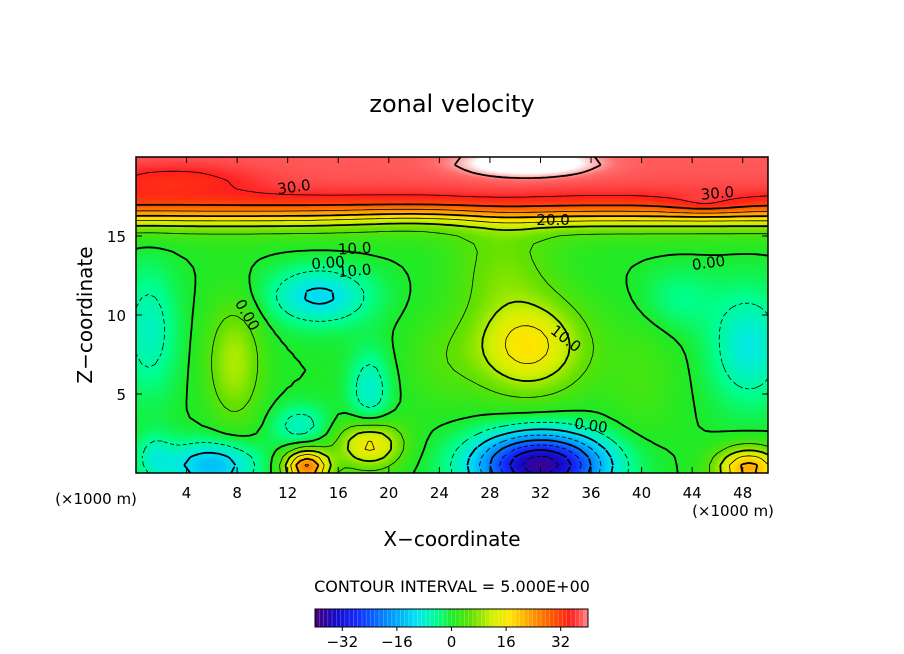  What do you see at coordinates (187, 493) in the screenshot?
I see `x-tick-label: 4` at bounding box center [187, 493].